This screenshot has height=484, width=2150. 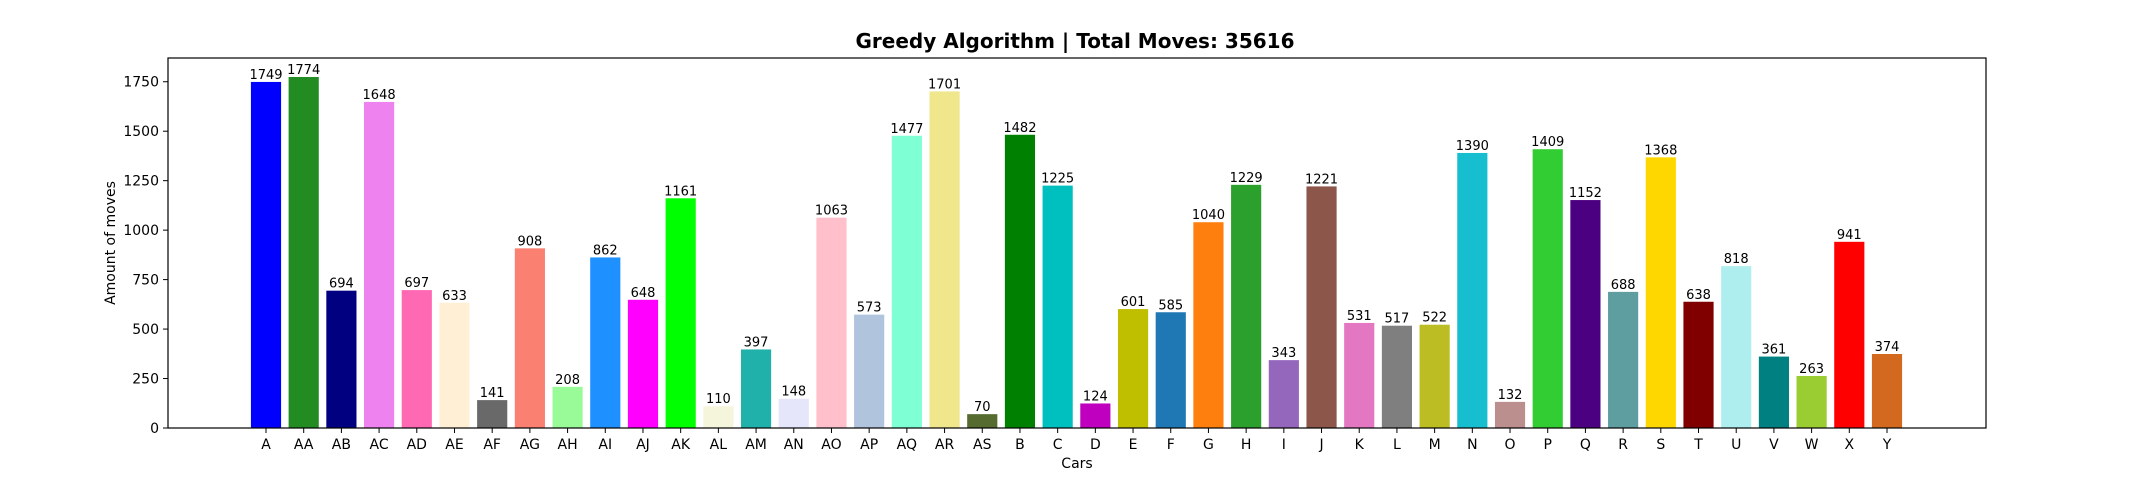 I want to click on bar-AN, so click(x=793, y=413).